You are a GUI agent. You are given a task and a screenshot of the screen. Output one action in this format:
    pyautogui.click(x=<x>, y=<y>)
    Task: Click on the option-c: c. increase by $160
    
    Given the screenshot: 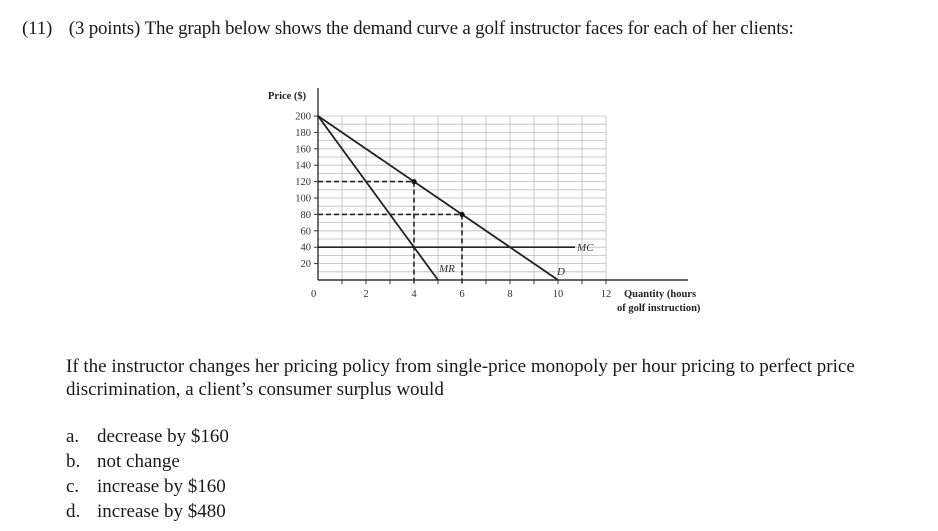 What is the action you would take?
    pyautogui.click(x=147, y=486)
    